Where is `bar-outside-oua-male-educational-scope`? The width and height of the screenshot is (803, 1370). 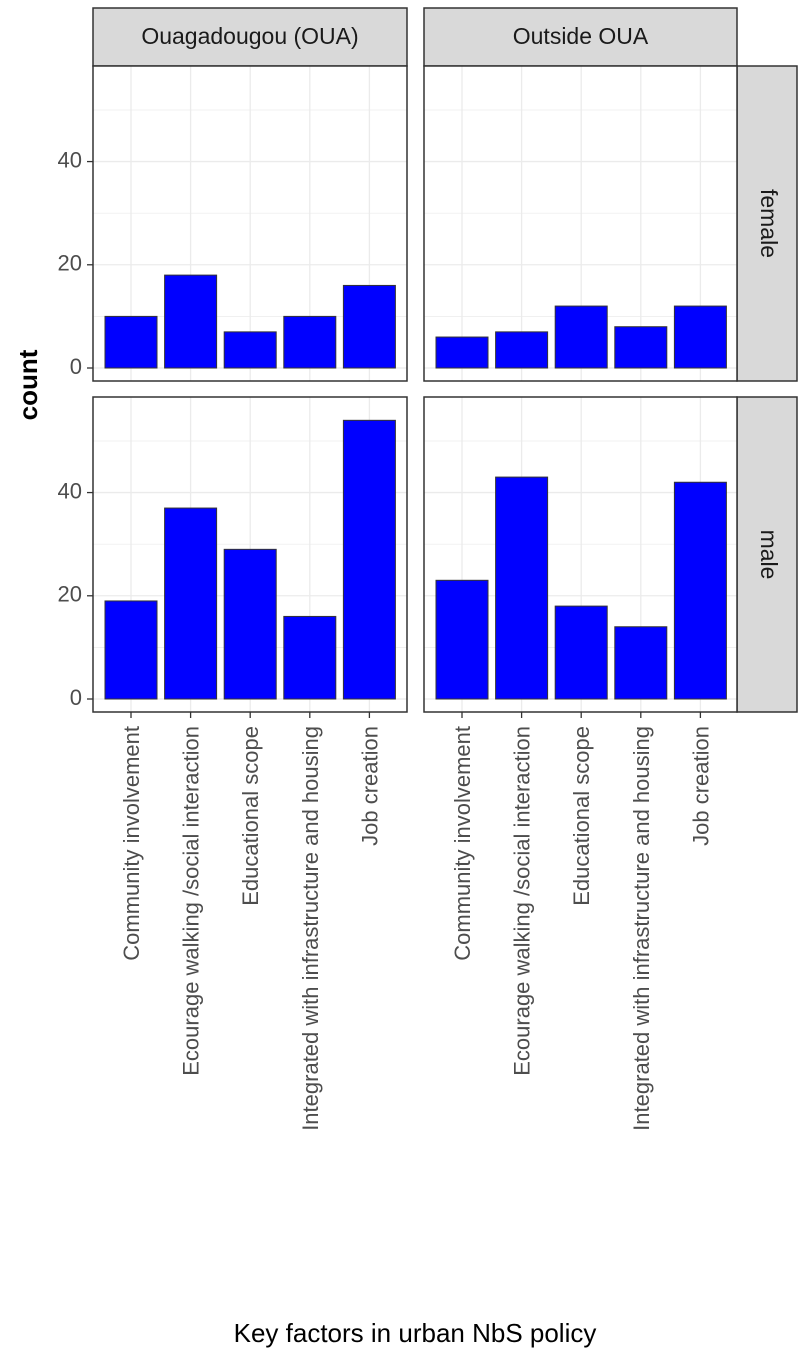
bar-outside-oua-male-educational-scope is located at coordinates (581, 652).